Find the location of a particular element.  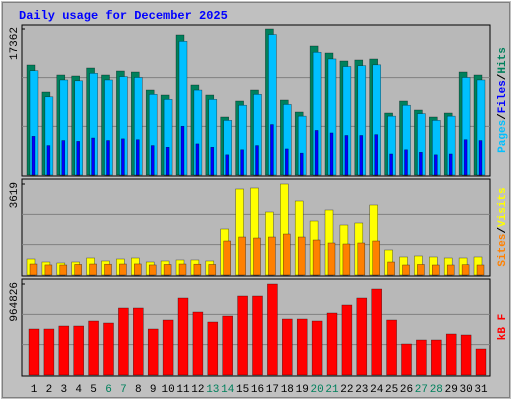

x-tick-label: 3 is located at coordinates (63, 390).